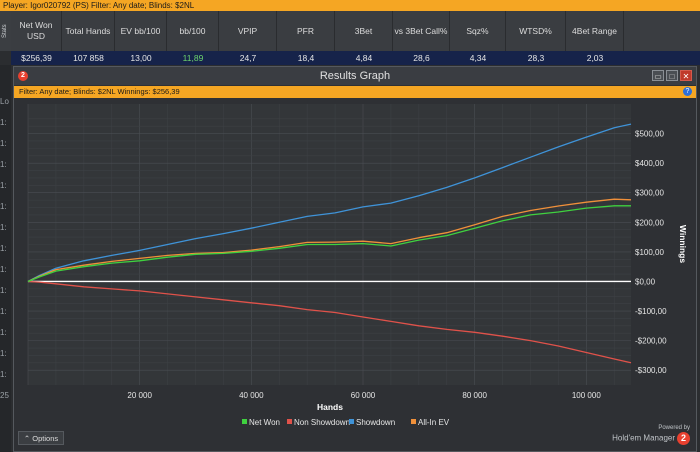 The image size is (700, 452). What do you see at coordinates (474, 395) in the screenshot?
I see `x-tick-label: 80 000` at bounding box center [474, 395].